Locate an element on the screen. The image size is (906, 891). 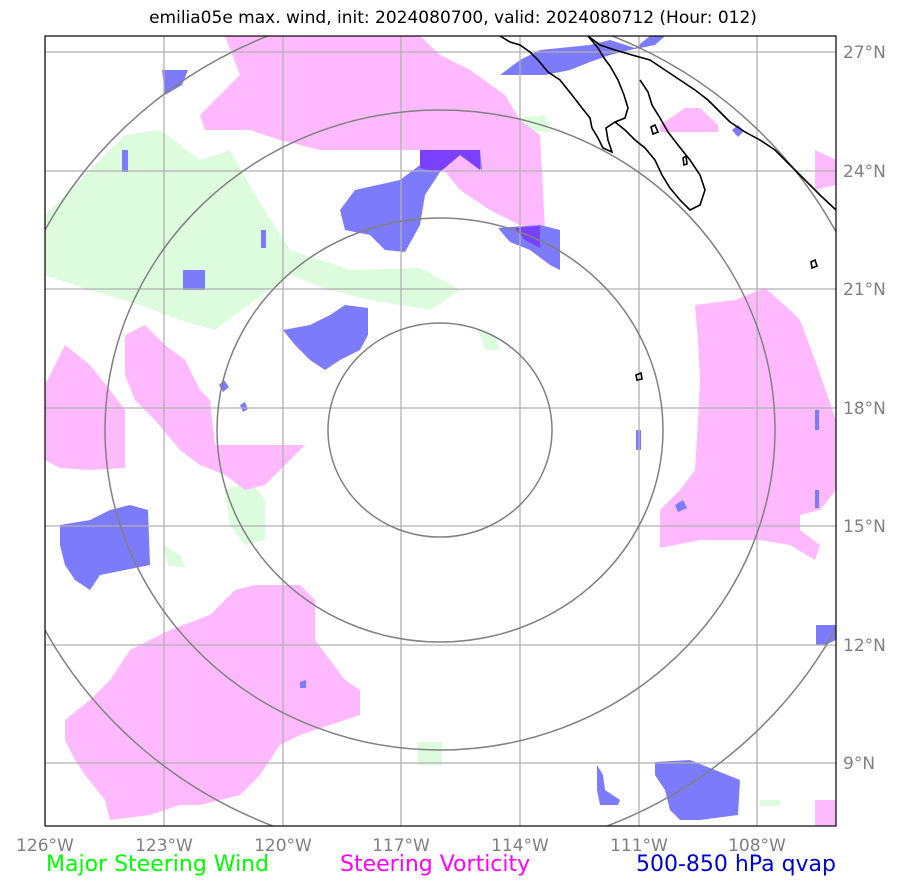
lat-label-18n: 18°N is located at coordinates (864, 409).